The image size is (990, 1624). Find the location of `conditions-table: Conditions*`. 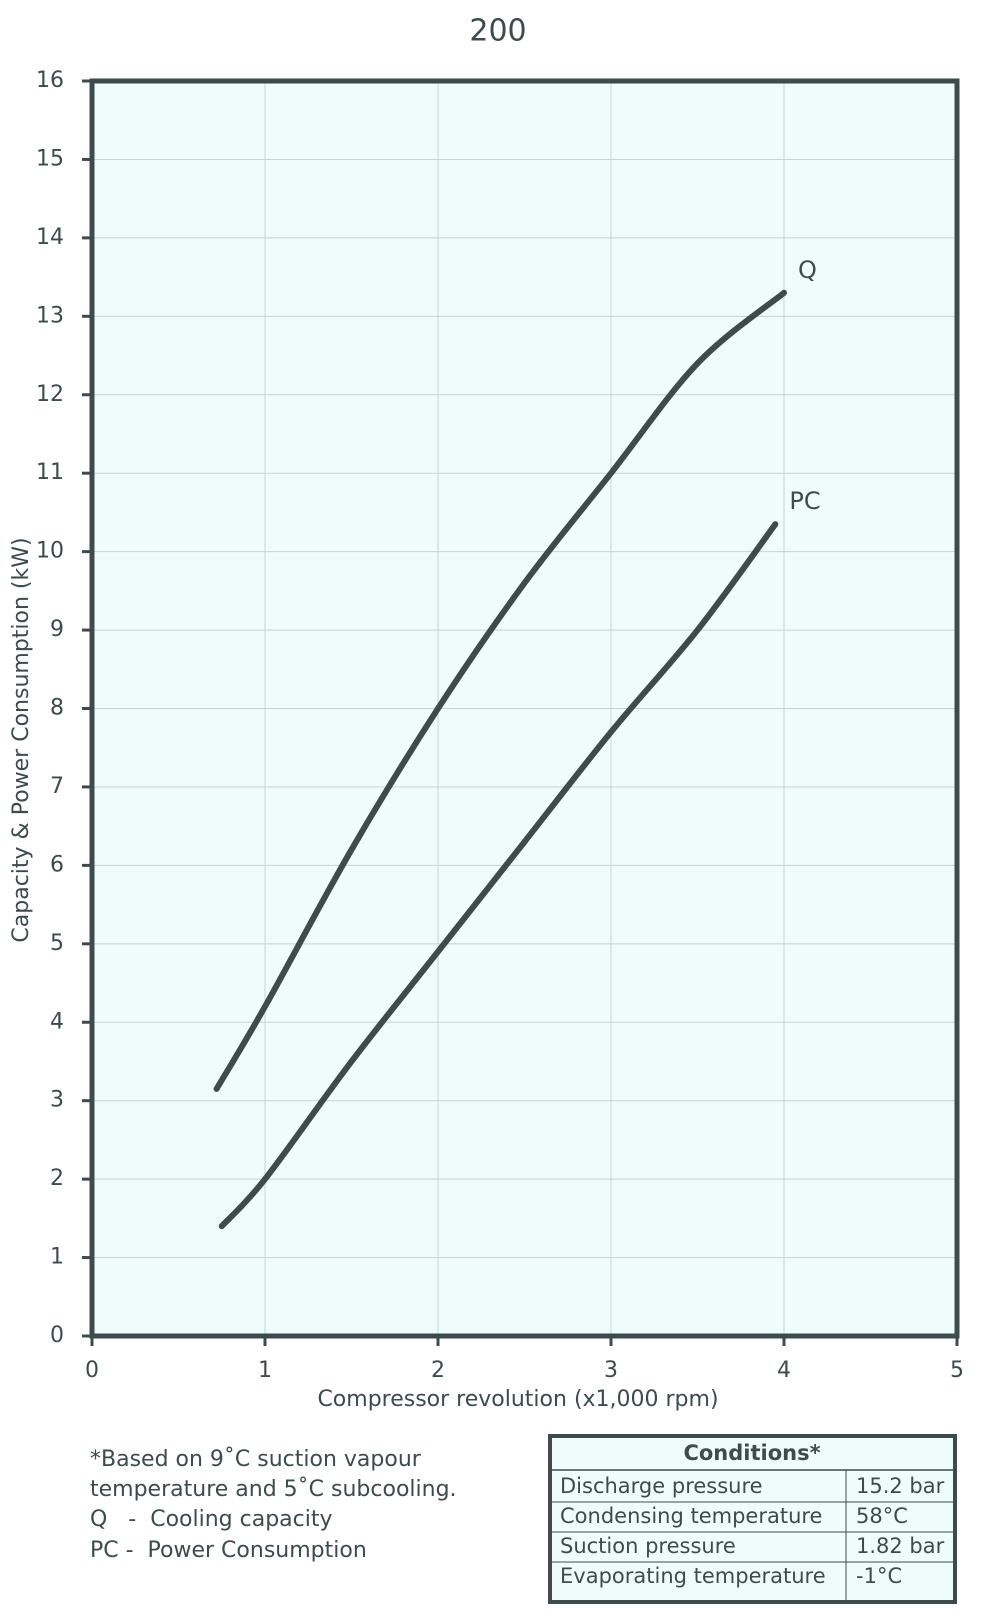

conditions-table: Conditions* is located at coordinates (752, 1519).